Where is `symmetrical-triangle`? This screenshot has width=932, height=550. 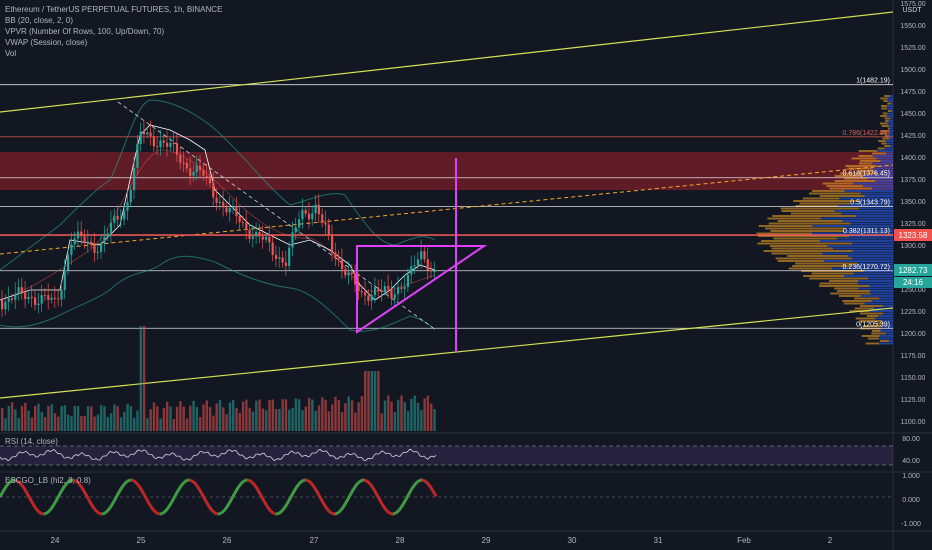 symmetrical-triangle is located at coordinates (422, 289).